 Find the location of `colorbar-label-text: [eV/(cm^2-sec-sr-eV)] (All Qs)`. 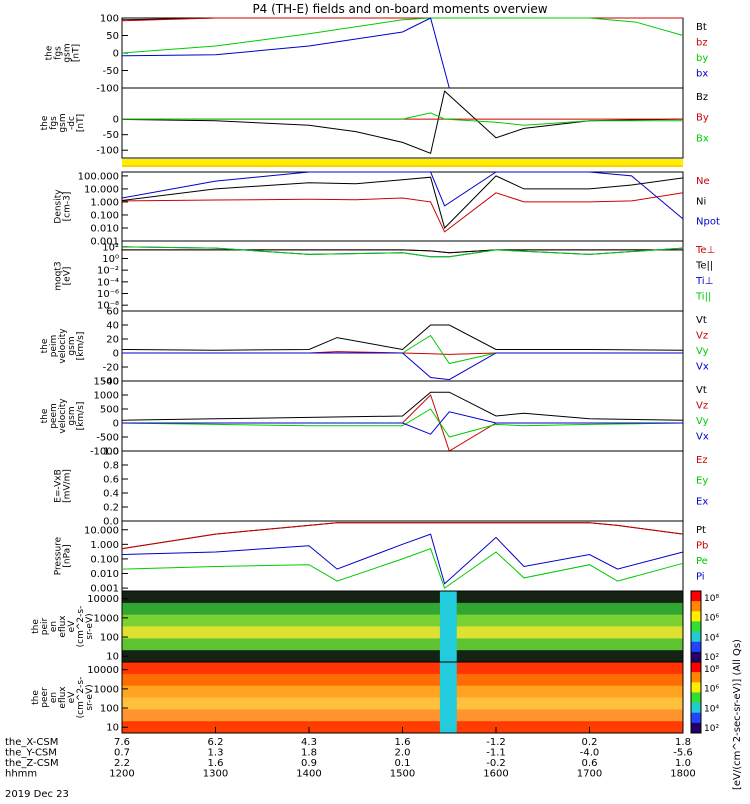

colorbar-label-text: [eV/(cm^2-sec-sr-eV)] (All Qs) is located at coordinates (737, 714).